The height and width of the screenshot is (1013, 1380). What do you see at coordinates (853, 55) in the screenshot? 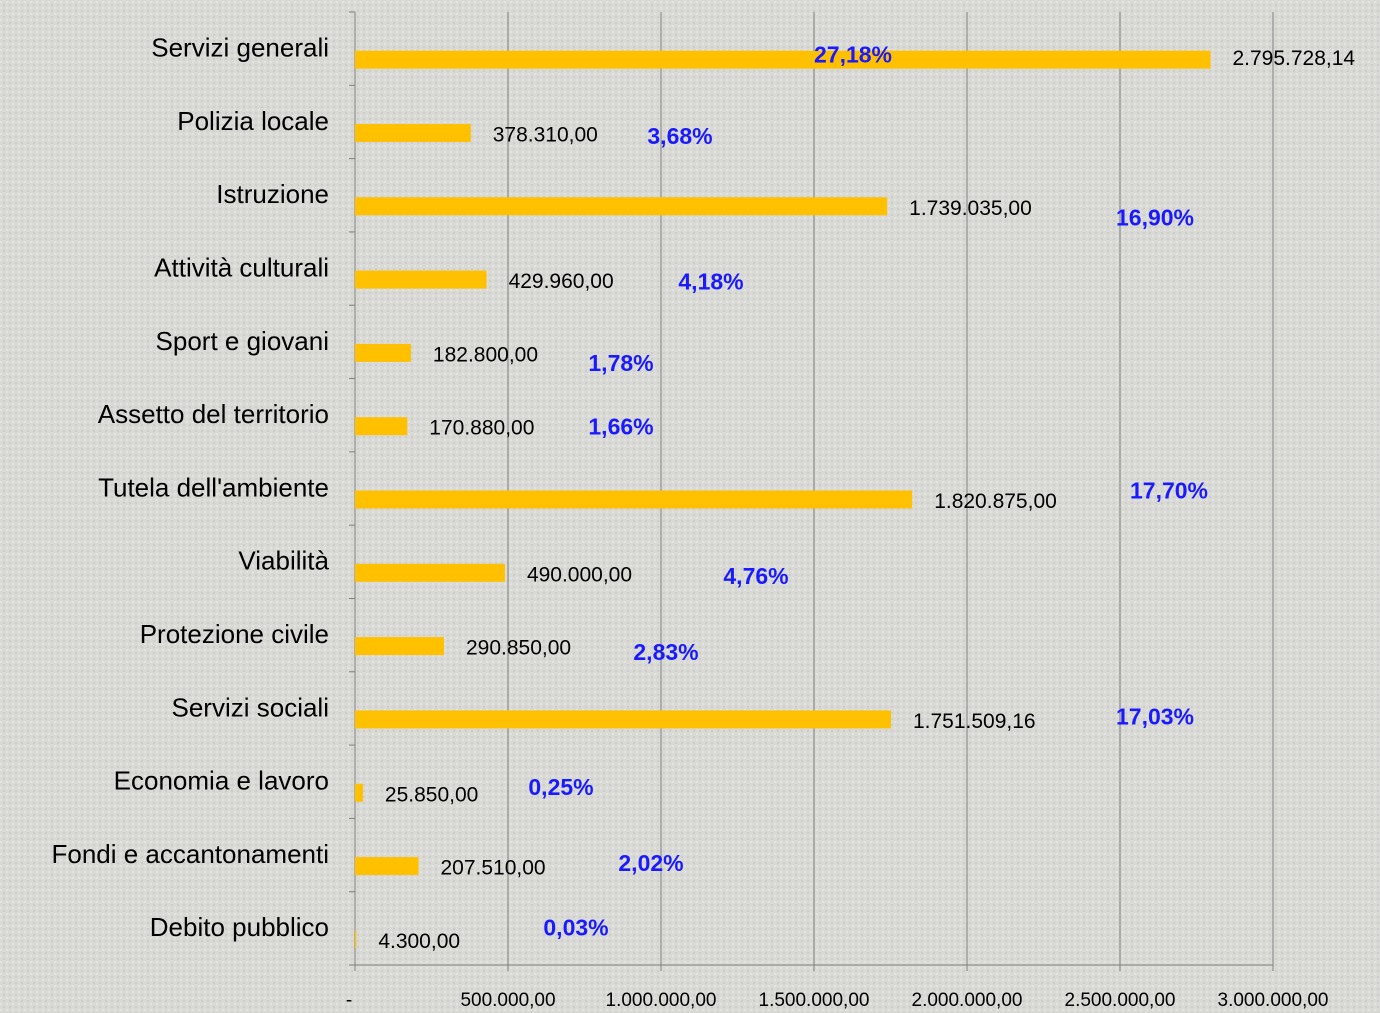
I see `share-label: 27,18%` at bounding box center [853, 55].